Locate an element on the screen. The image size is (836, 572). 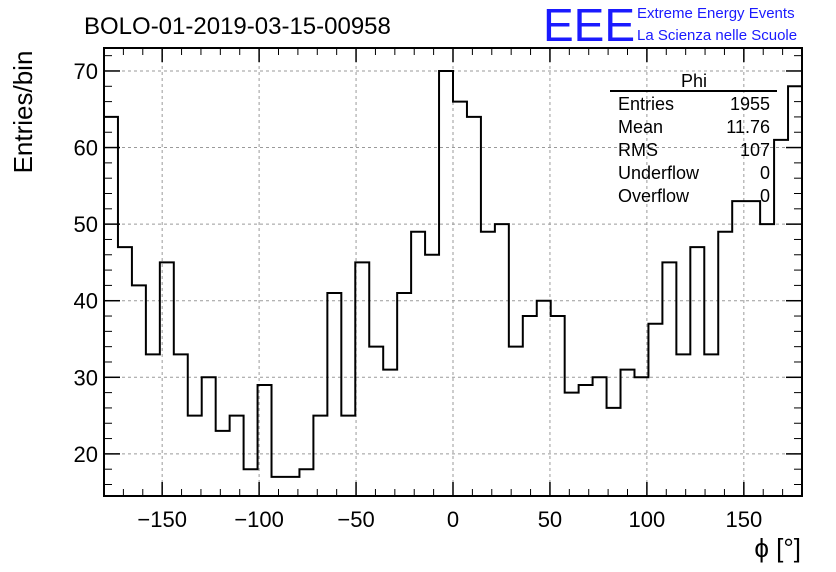
y-tick-label: 20 is located at coordinates (86, 454).